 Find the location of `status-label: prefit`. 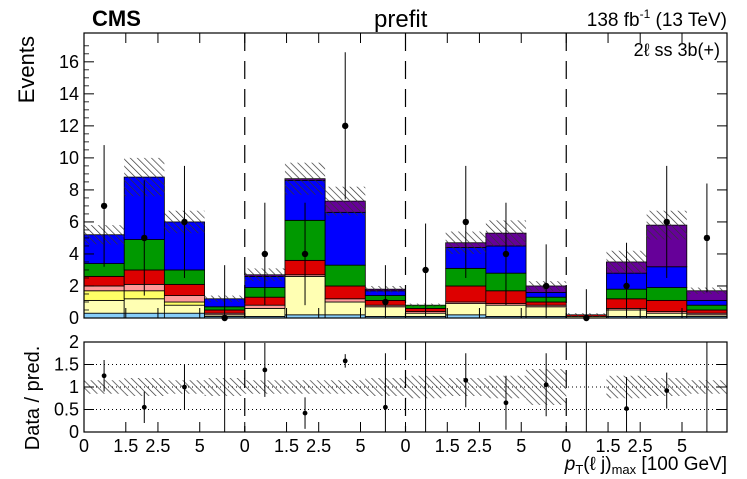

status-label: prefit is located at coordinates (401, 19).